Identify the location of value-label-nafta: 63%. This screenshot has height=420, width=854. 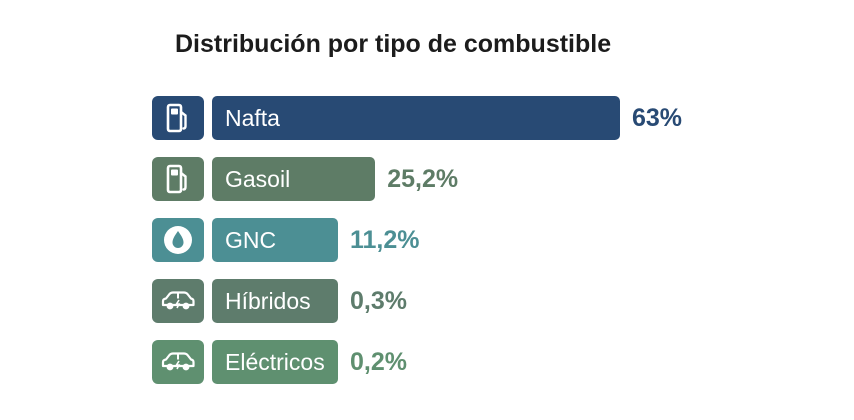
(657, 118).